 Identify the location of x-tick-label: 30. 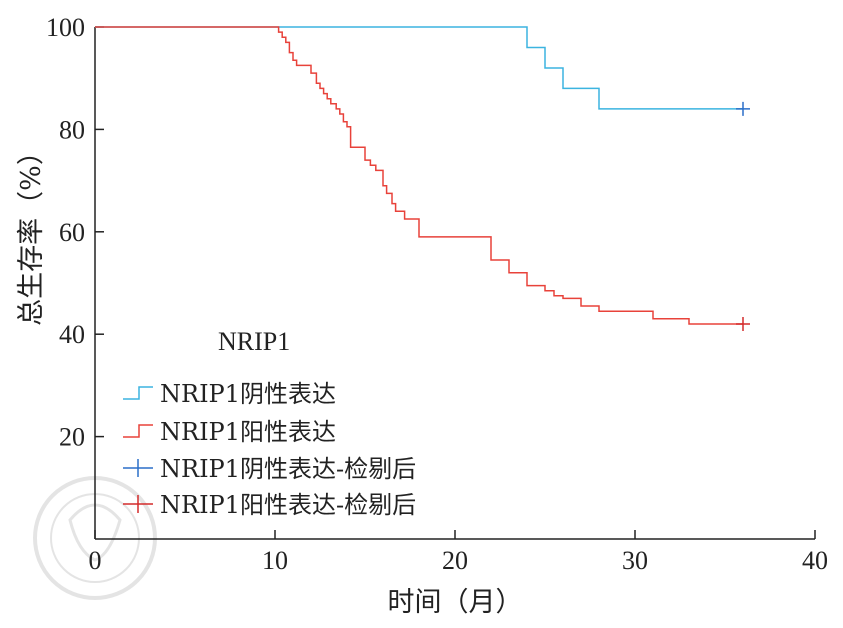
(635, 560).